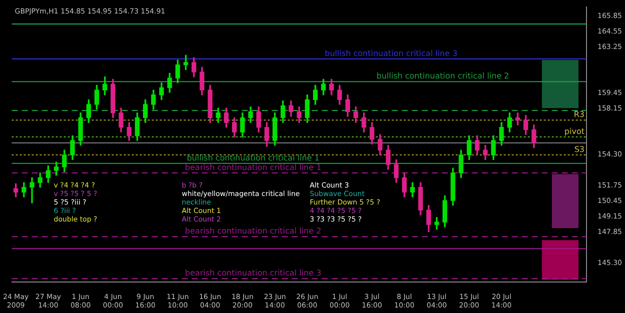  What do you see at coordinates (443, 76) in the screenshot?
I see `ref-line-label: bullish continuation critical line 2` at bounding box center [443, 76].